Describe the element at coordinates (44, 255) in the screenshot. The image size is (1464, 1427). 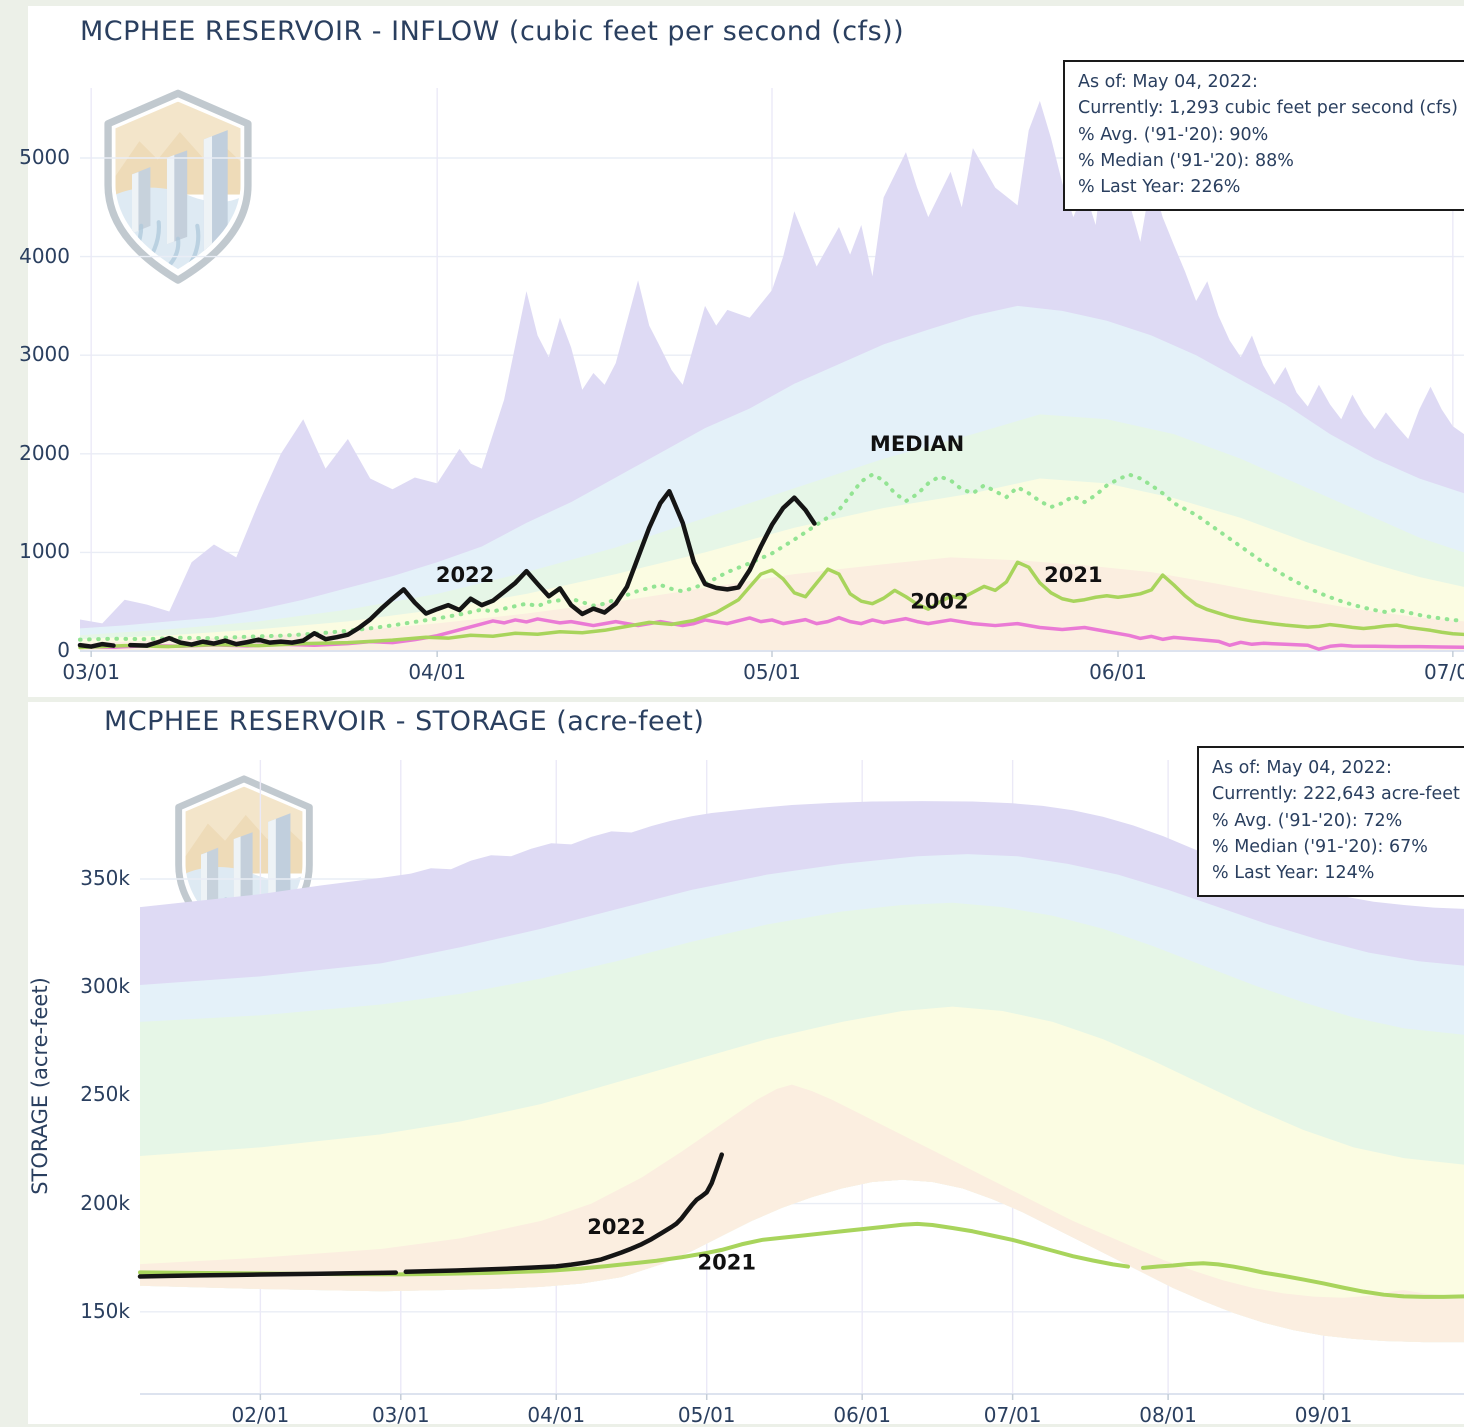
I see `y-tick-label: 4000` at that location.